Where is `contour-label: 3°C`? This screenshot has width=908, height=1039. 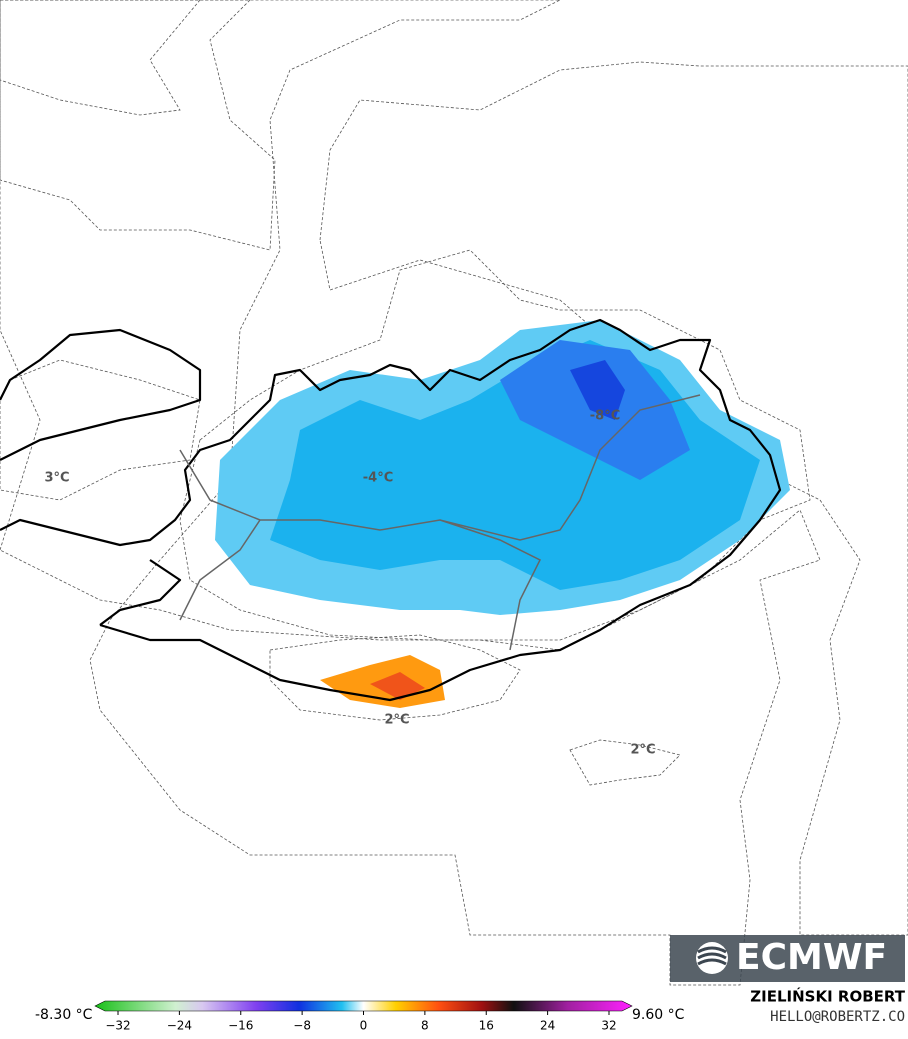
contour-label: 3°C is located at coordinates (56, 478).